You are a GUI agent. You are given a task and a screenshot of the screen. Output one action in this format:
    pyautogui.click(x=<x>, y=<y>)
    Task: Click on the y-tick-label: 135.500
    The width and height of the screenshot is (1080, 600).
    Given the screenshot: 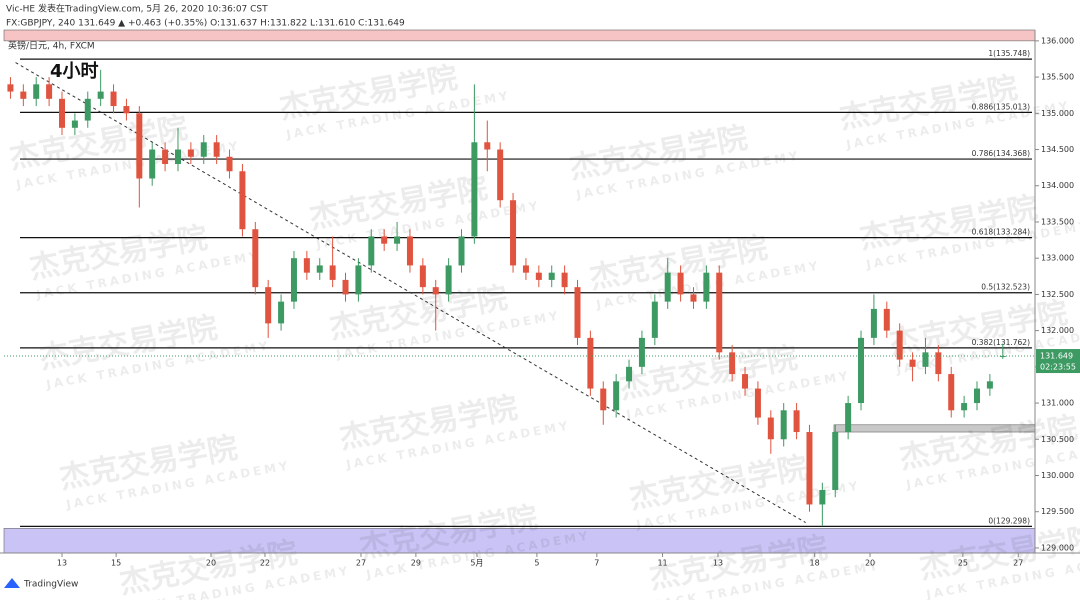 What is the action you would take?
    pyautogui.click(x=1057, y=77)
    